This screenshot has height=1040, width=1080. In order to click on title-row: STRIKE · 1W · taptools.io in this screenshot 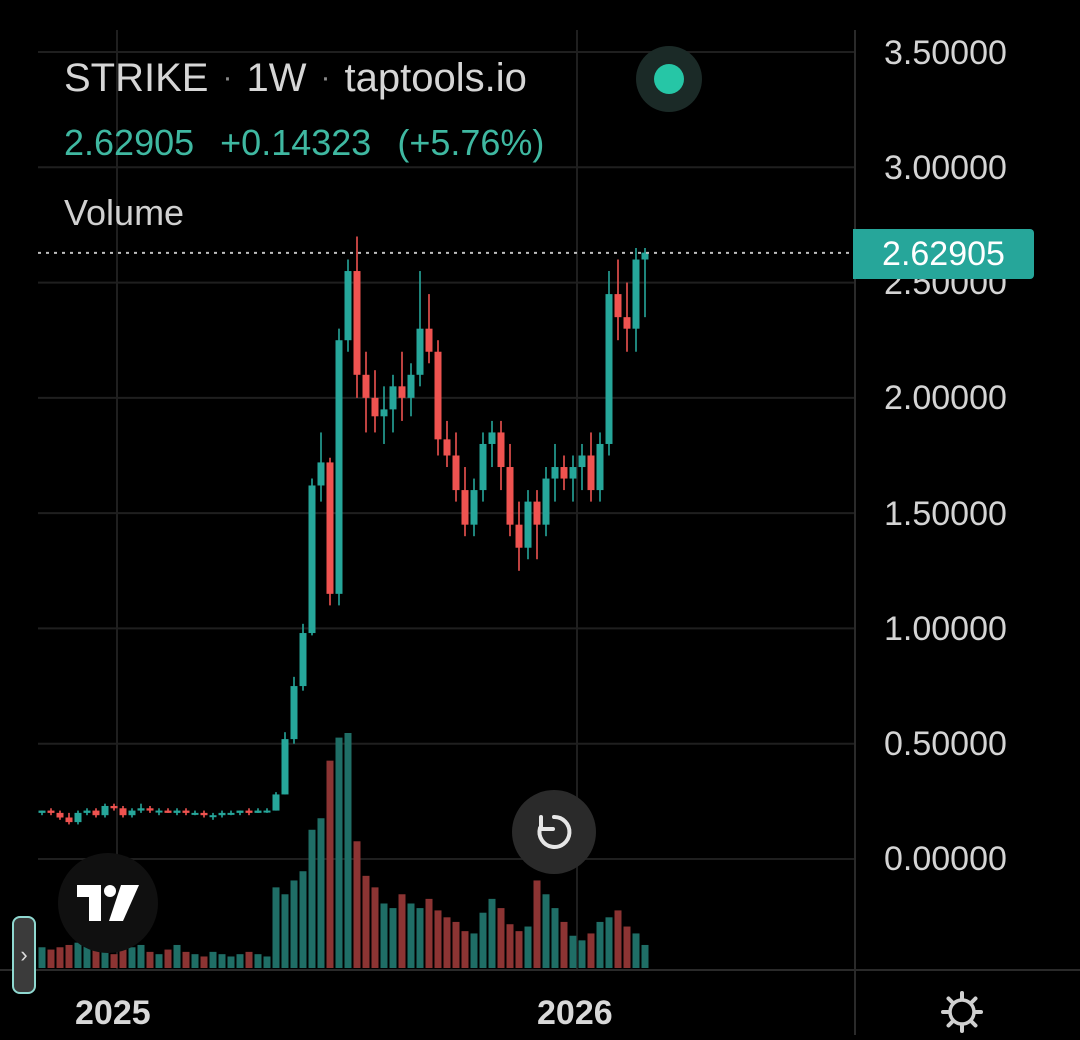, I will do `click(295, 78)`.